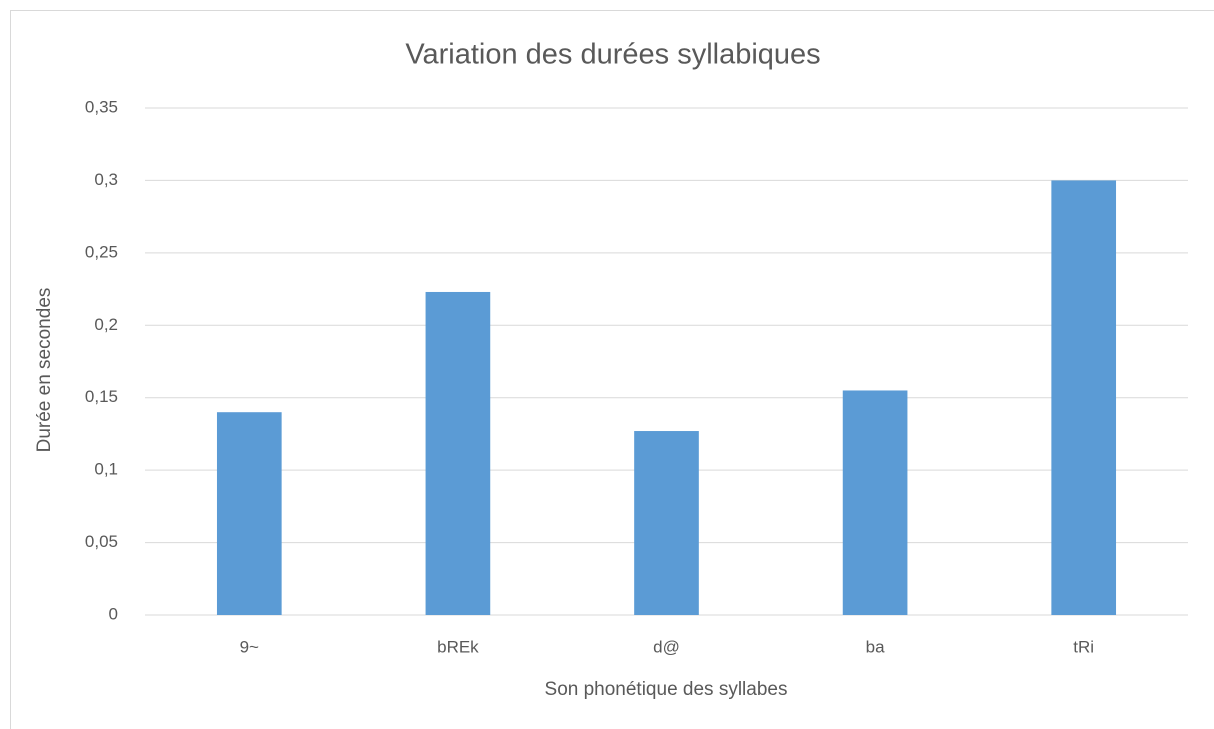  Describe the element at coordinates (612, 55) in the screenshot. I see `chart-title: Variation des durées syllabiques` at that location.